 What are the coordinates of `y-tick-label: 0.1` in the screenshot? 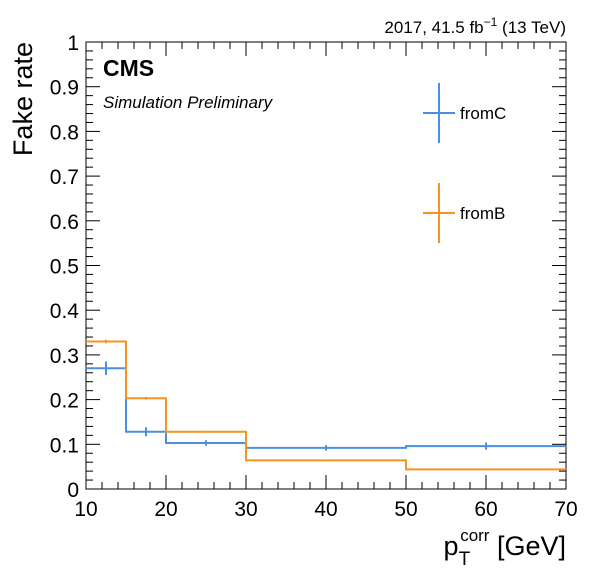 It's located at (64, 445).